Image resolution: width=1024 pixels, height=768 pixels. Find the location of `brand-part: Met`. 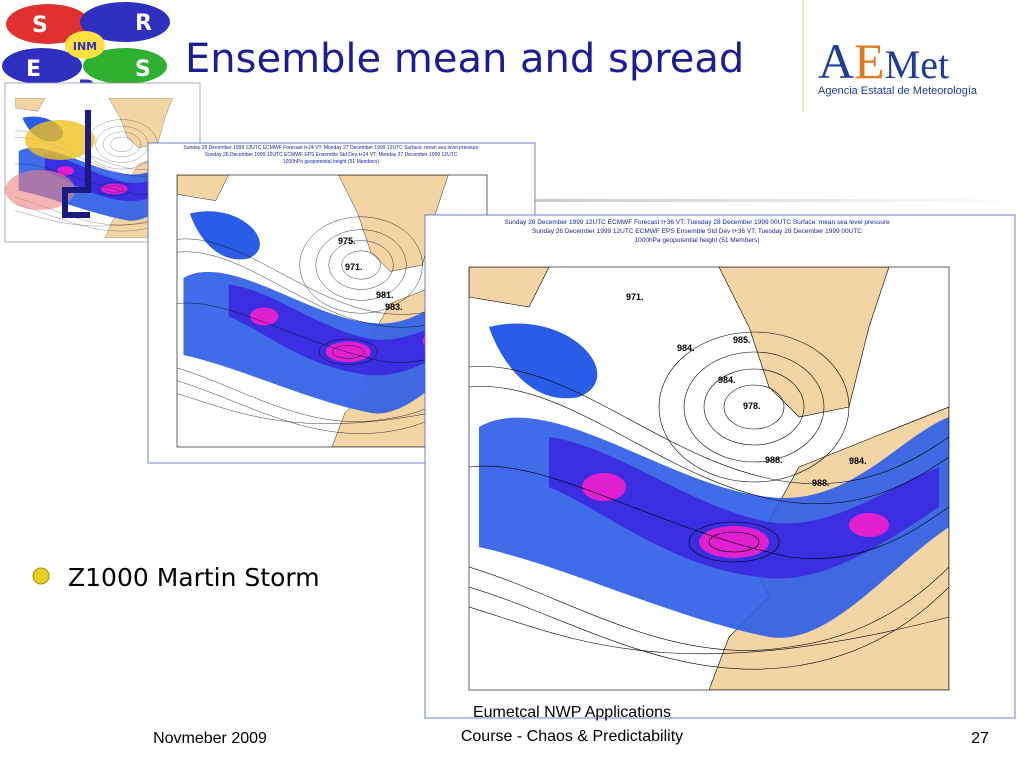

brand-part: Met is located at coordinates (917, 64).